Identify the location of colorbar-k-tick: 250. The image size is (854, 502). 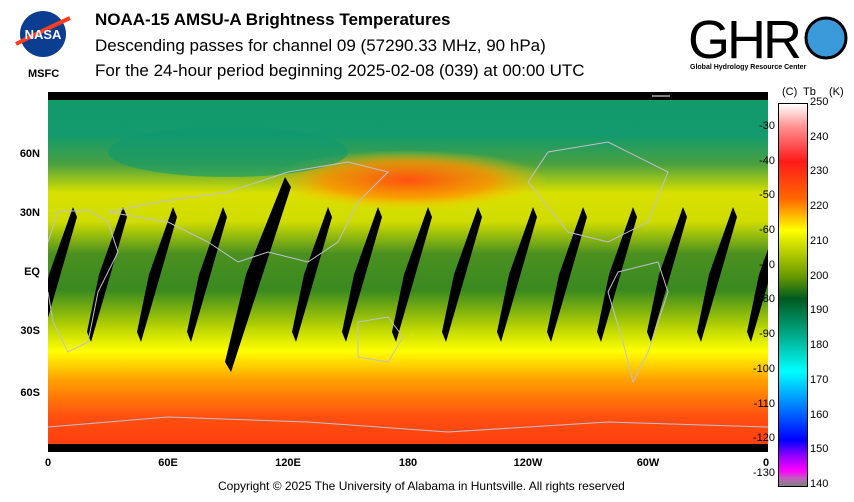
(819, 102).